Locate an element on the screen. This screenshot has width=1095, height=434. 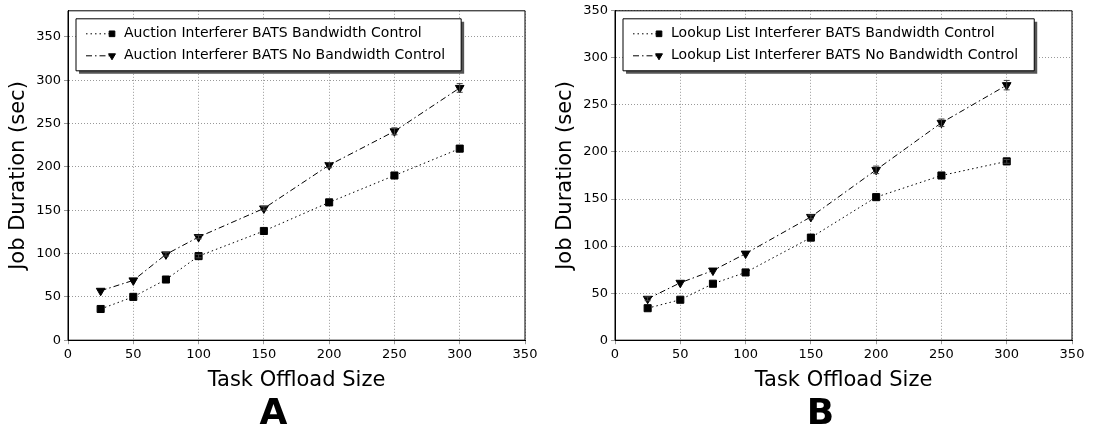
text: A is located at coordinates (273, 411).